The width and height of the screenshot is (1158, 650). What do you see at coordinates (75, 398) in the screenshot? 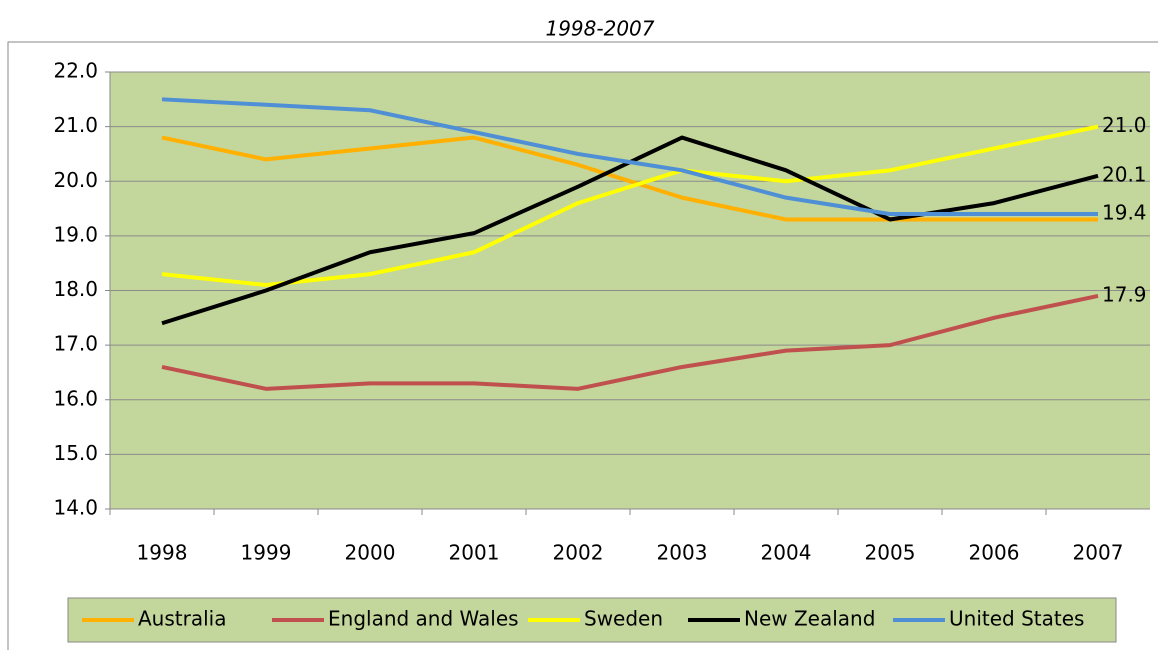
I see `y-tick-label: 16.0` at bounding box center [75, 398].